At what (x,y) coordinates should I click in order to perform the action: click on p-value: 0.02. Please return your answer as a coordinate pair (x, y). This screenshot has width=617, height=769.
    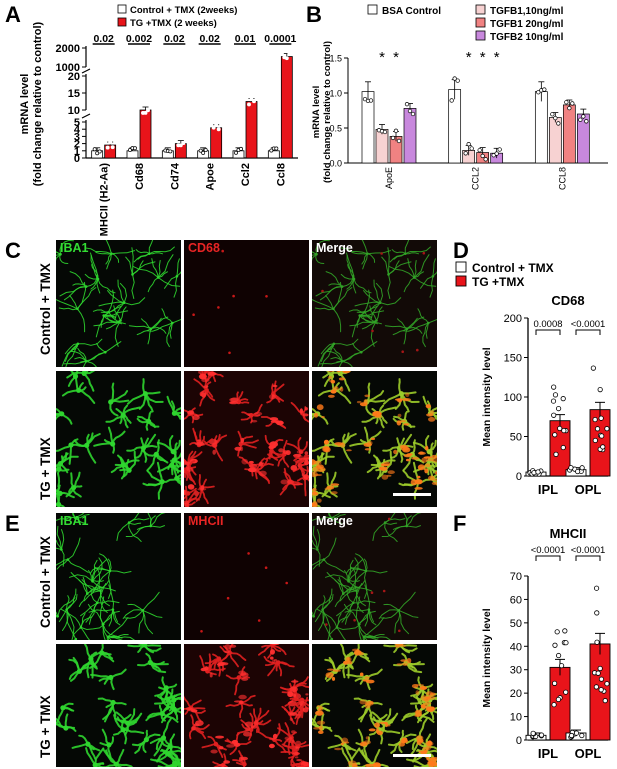
    Looking at the image, I should click on (209, 39).